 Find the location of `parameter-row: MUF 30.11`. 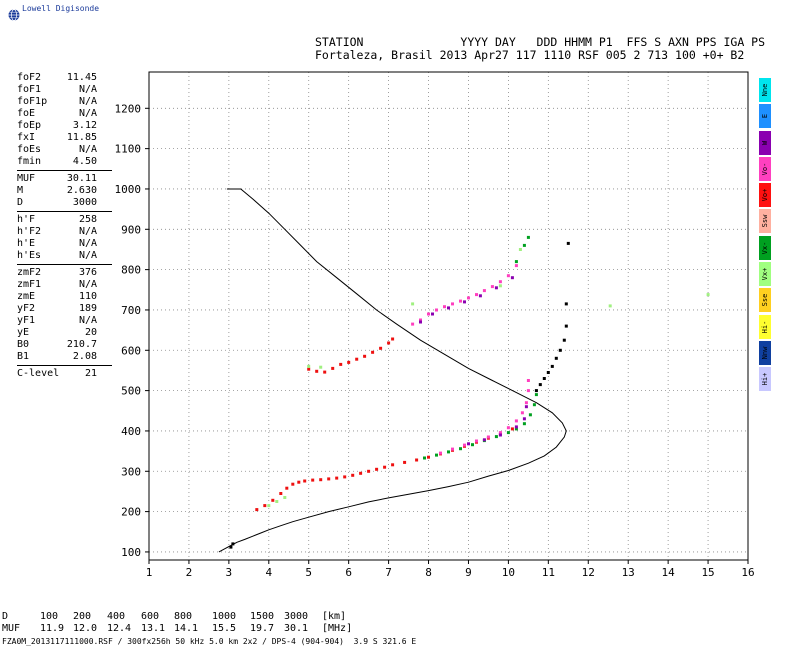

parameter-row: MUF 30.11 is located at coordinates (72, 179).